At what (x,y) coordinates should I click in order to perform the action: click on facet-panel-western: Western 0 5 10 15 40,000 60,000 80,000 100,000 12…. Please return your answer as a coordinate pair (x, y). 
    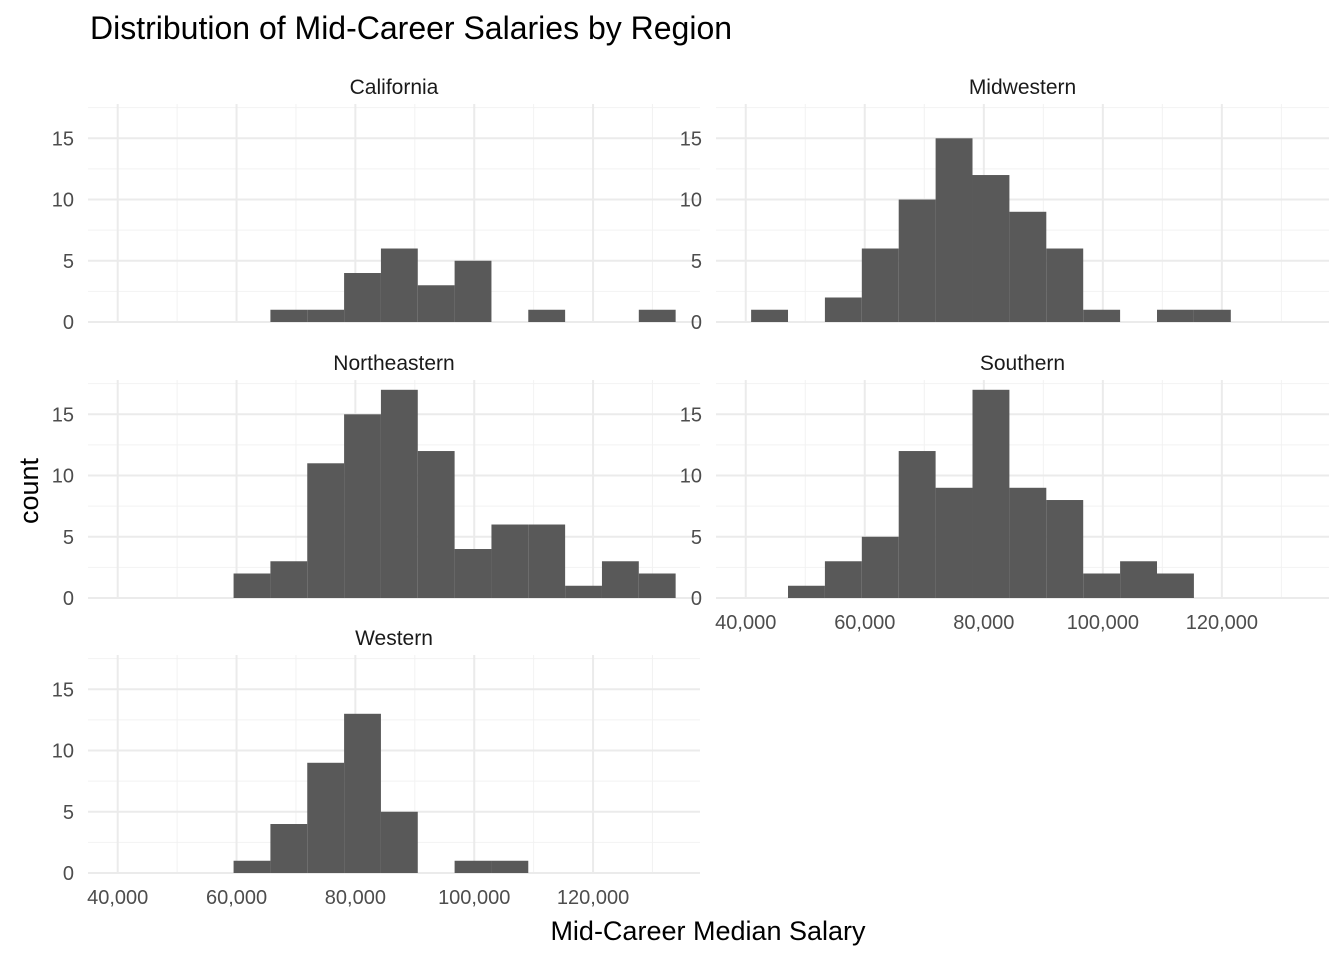
    Looking at the image, I should click on (376, 768).